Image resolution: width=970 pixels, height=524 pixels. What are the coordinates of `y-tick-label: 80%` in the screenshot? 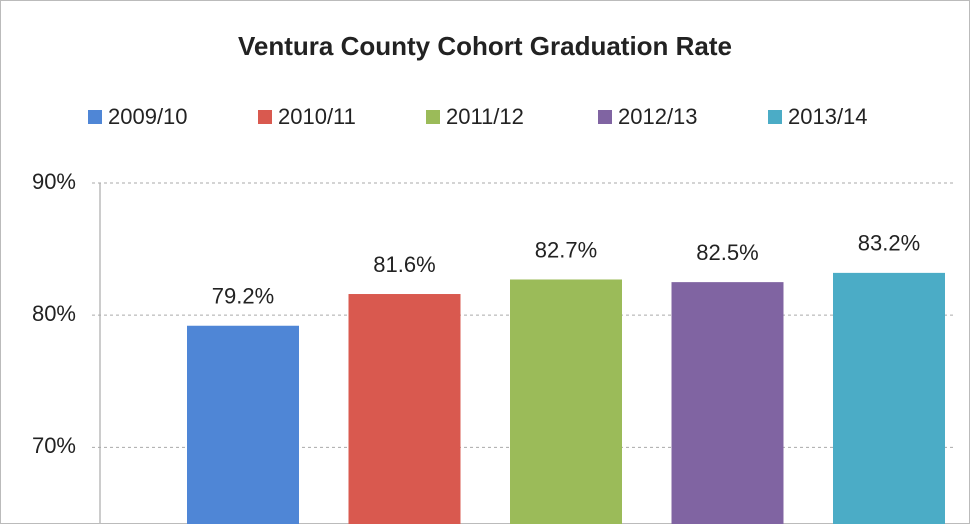 It's located at (54, 313).